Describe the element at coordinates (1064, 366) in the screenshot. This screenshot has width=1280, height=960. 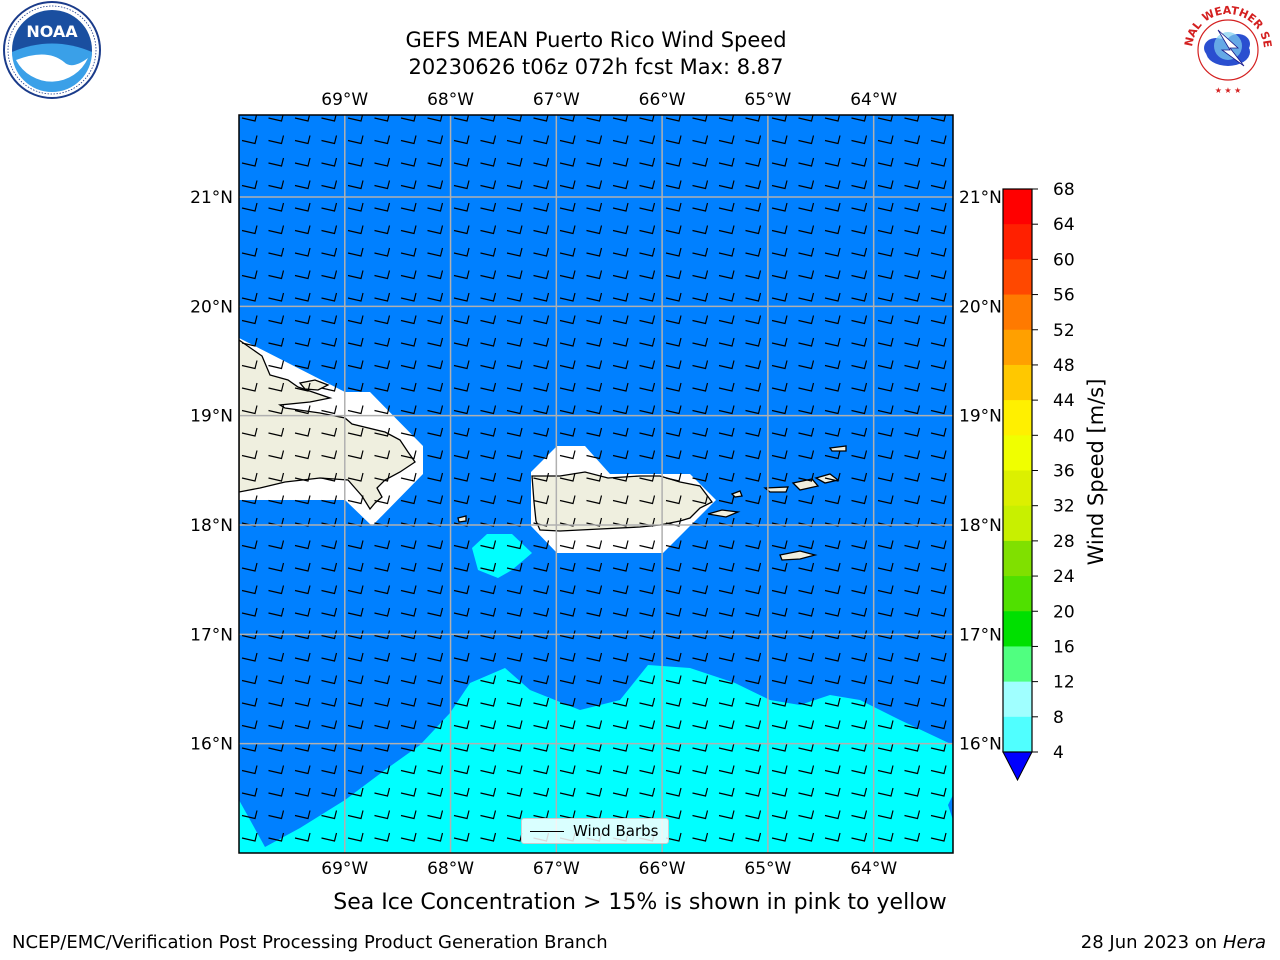
I see `colorbar-tick-label: 48` at that location.